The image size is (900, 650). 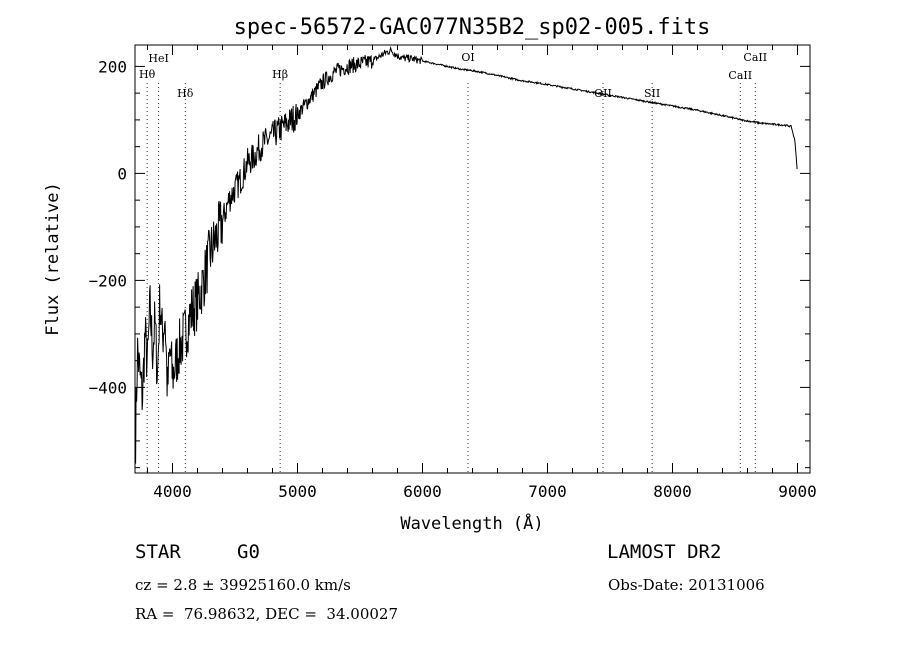 I want to click on object-class: STAR, so click(x=158, y=552).